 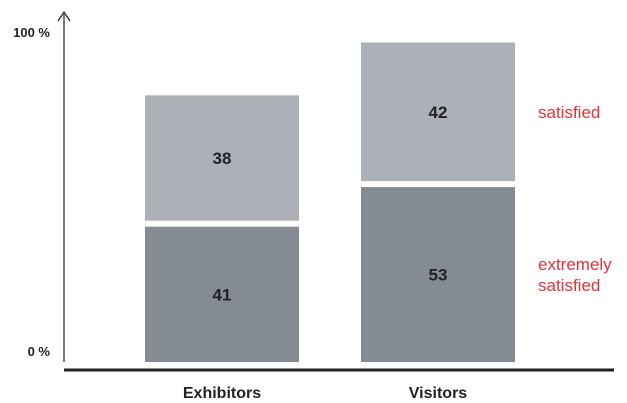 What do you see at coordinates (64, 16) in the screenshot?
I see `y-axis-arrow` at bounding box center [64, 16].